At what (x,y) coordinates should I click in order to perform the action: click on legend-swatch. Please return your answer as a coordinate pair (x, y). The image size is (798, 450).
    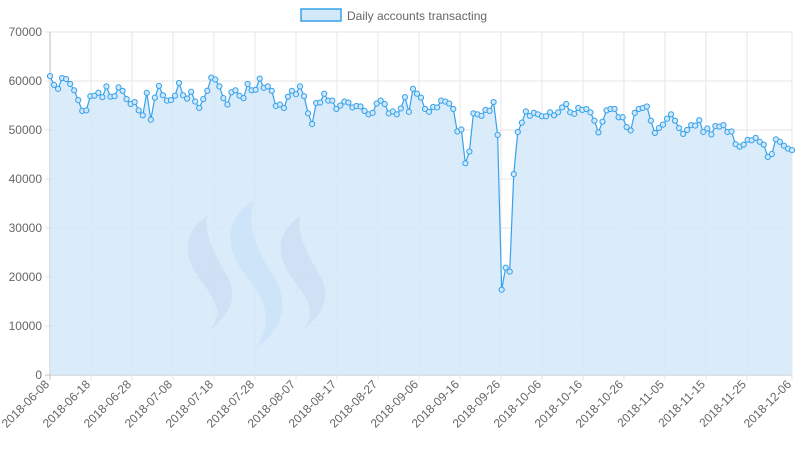
    Looking at the image, I should click on (321, 15).